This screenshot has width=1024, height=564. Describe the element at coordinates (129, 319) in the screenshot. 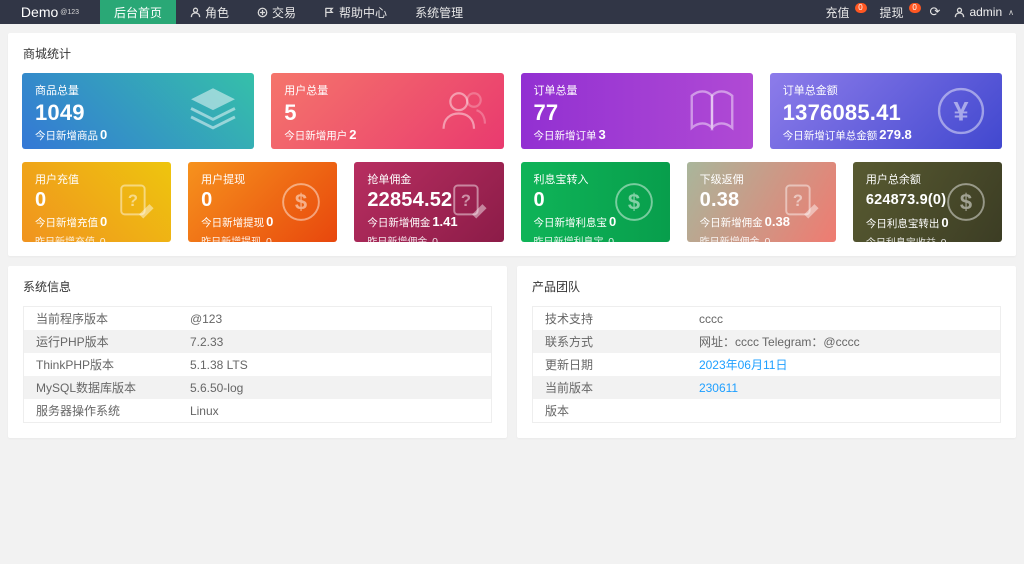

I see `table-row: 当前程序版本 @123` at that location.